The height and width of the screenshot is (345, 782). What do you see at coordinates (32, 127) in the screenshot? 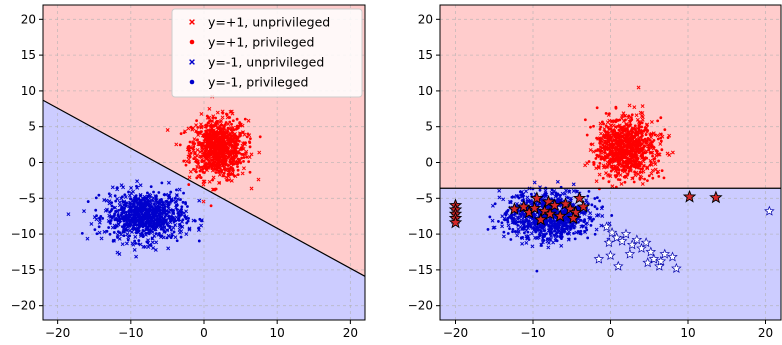
I see `y-tick-label: 5` at bounding box center [32, 127].